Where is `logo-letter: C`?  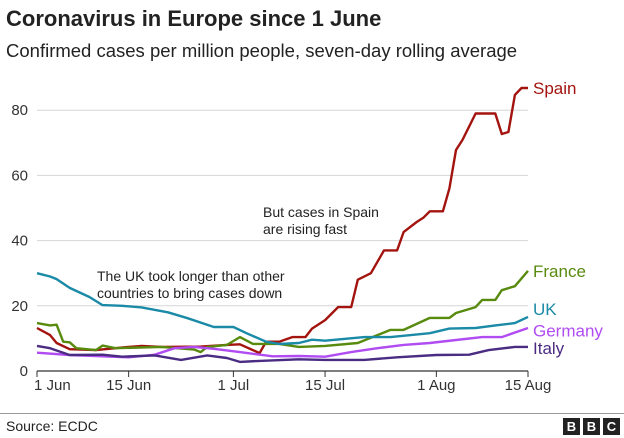 logo-letter: C is located at coordinates (611, 426).